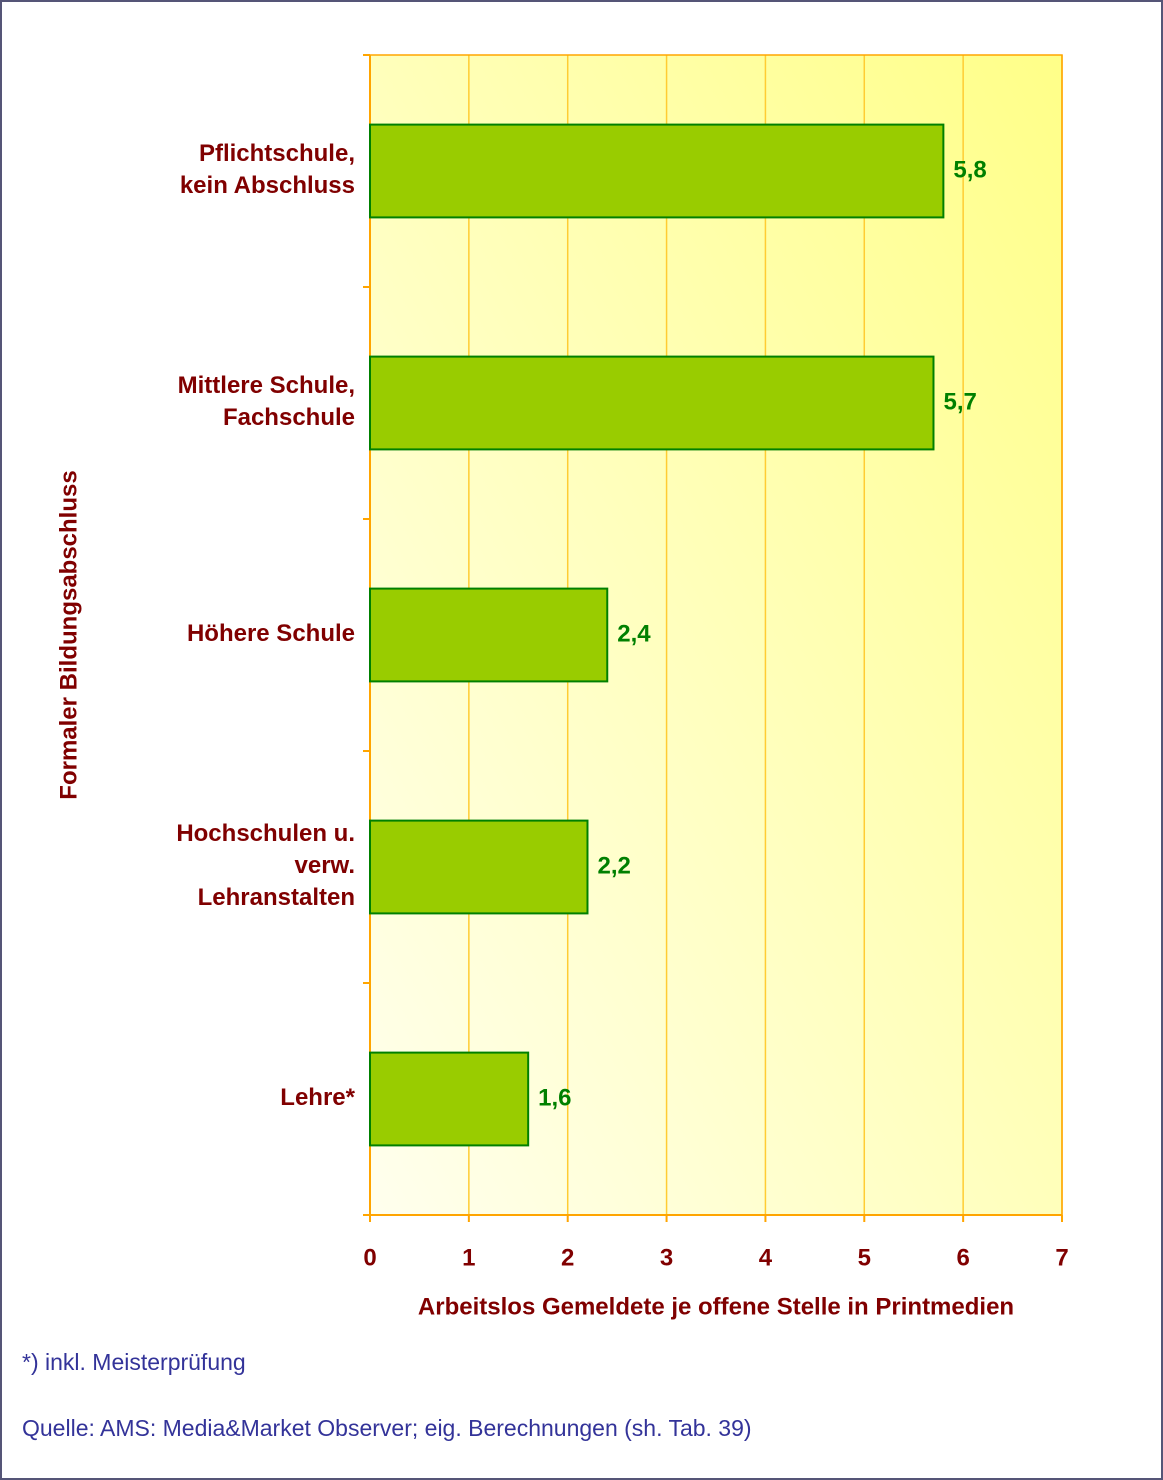 This screenshot has height=1480, width=1163. I want to click on value-label: 5,7, so click(959, 401).